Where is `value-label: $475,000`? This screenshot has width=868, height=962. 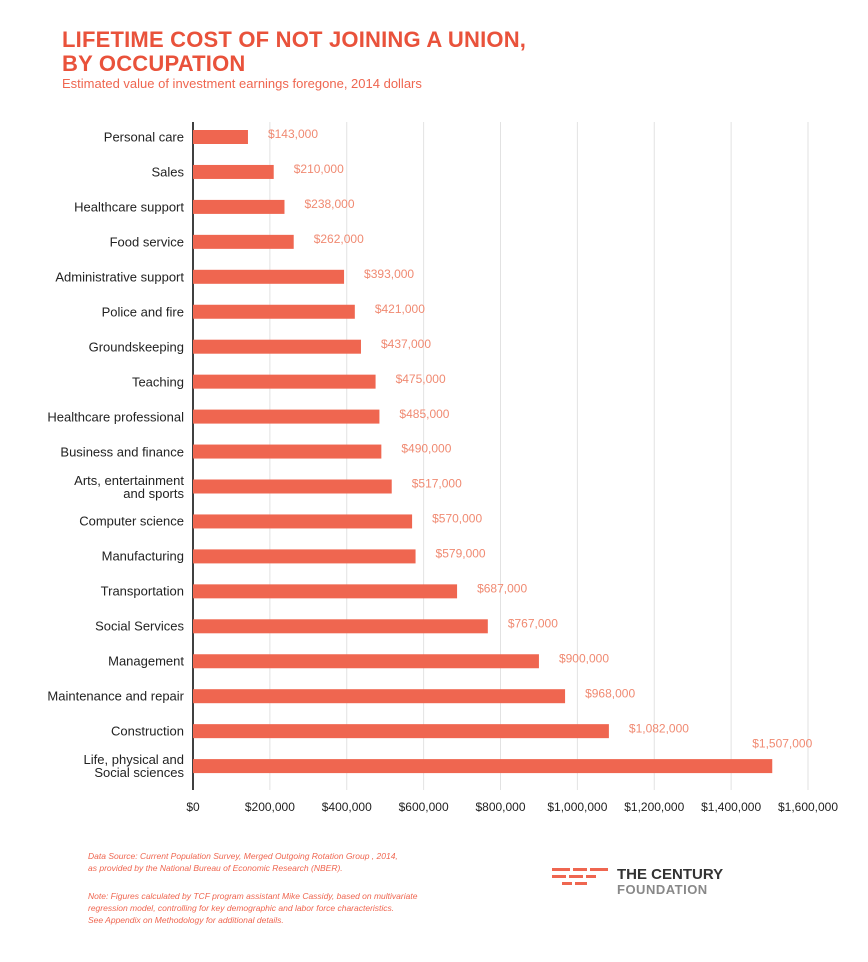 value-label: $475,000 is located at coordinates (421, 379).